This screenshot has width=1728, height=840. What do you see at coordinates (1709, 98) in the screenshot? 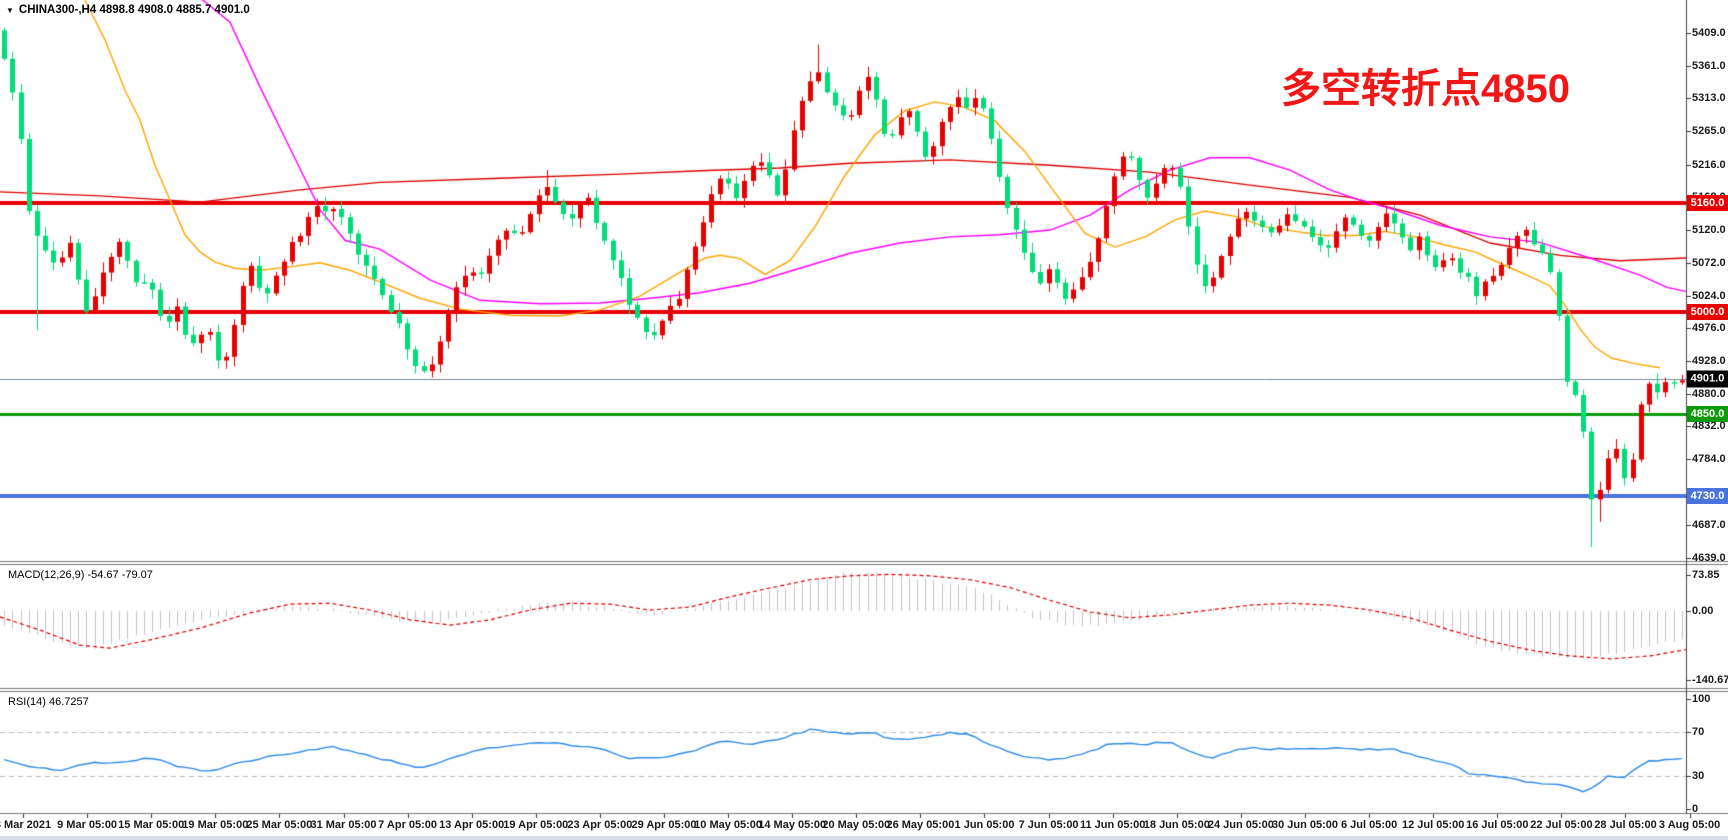
I see `price-tick-label: 5313.0` at bounding box center [1709, 98].